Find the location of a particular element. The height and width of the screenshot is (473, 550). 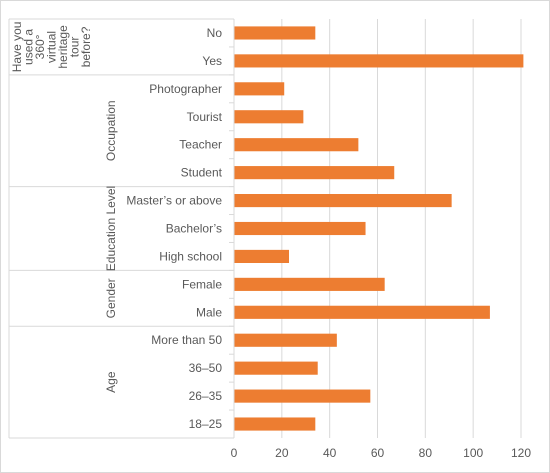

x-tick-label: 120 is located at coordinates (521, 453).